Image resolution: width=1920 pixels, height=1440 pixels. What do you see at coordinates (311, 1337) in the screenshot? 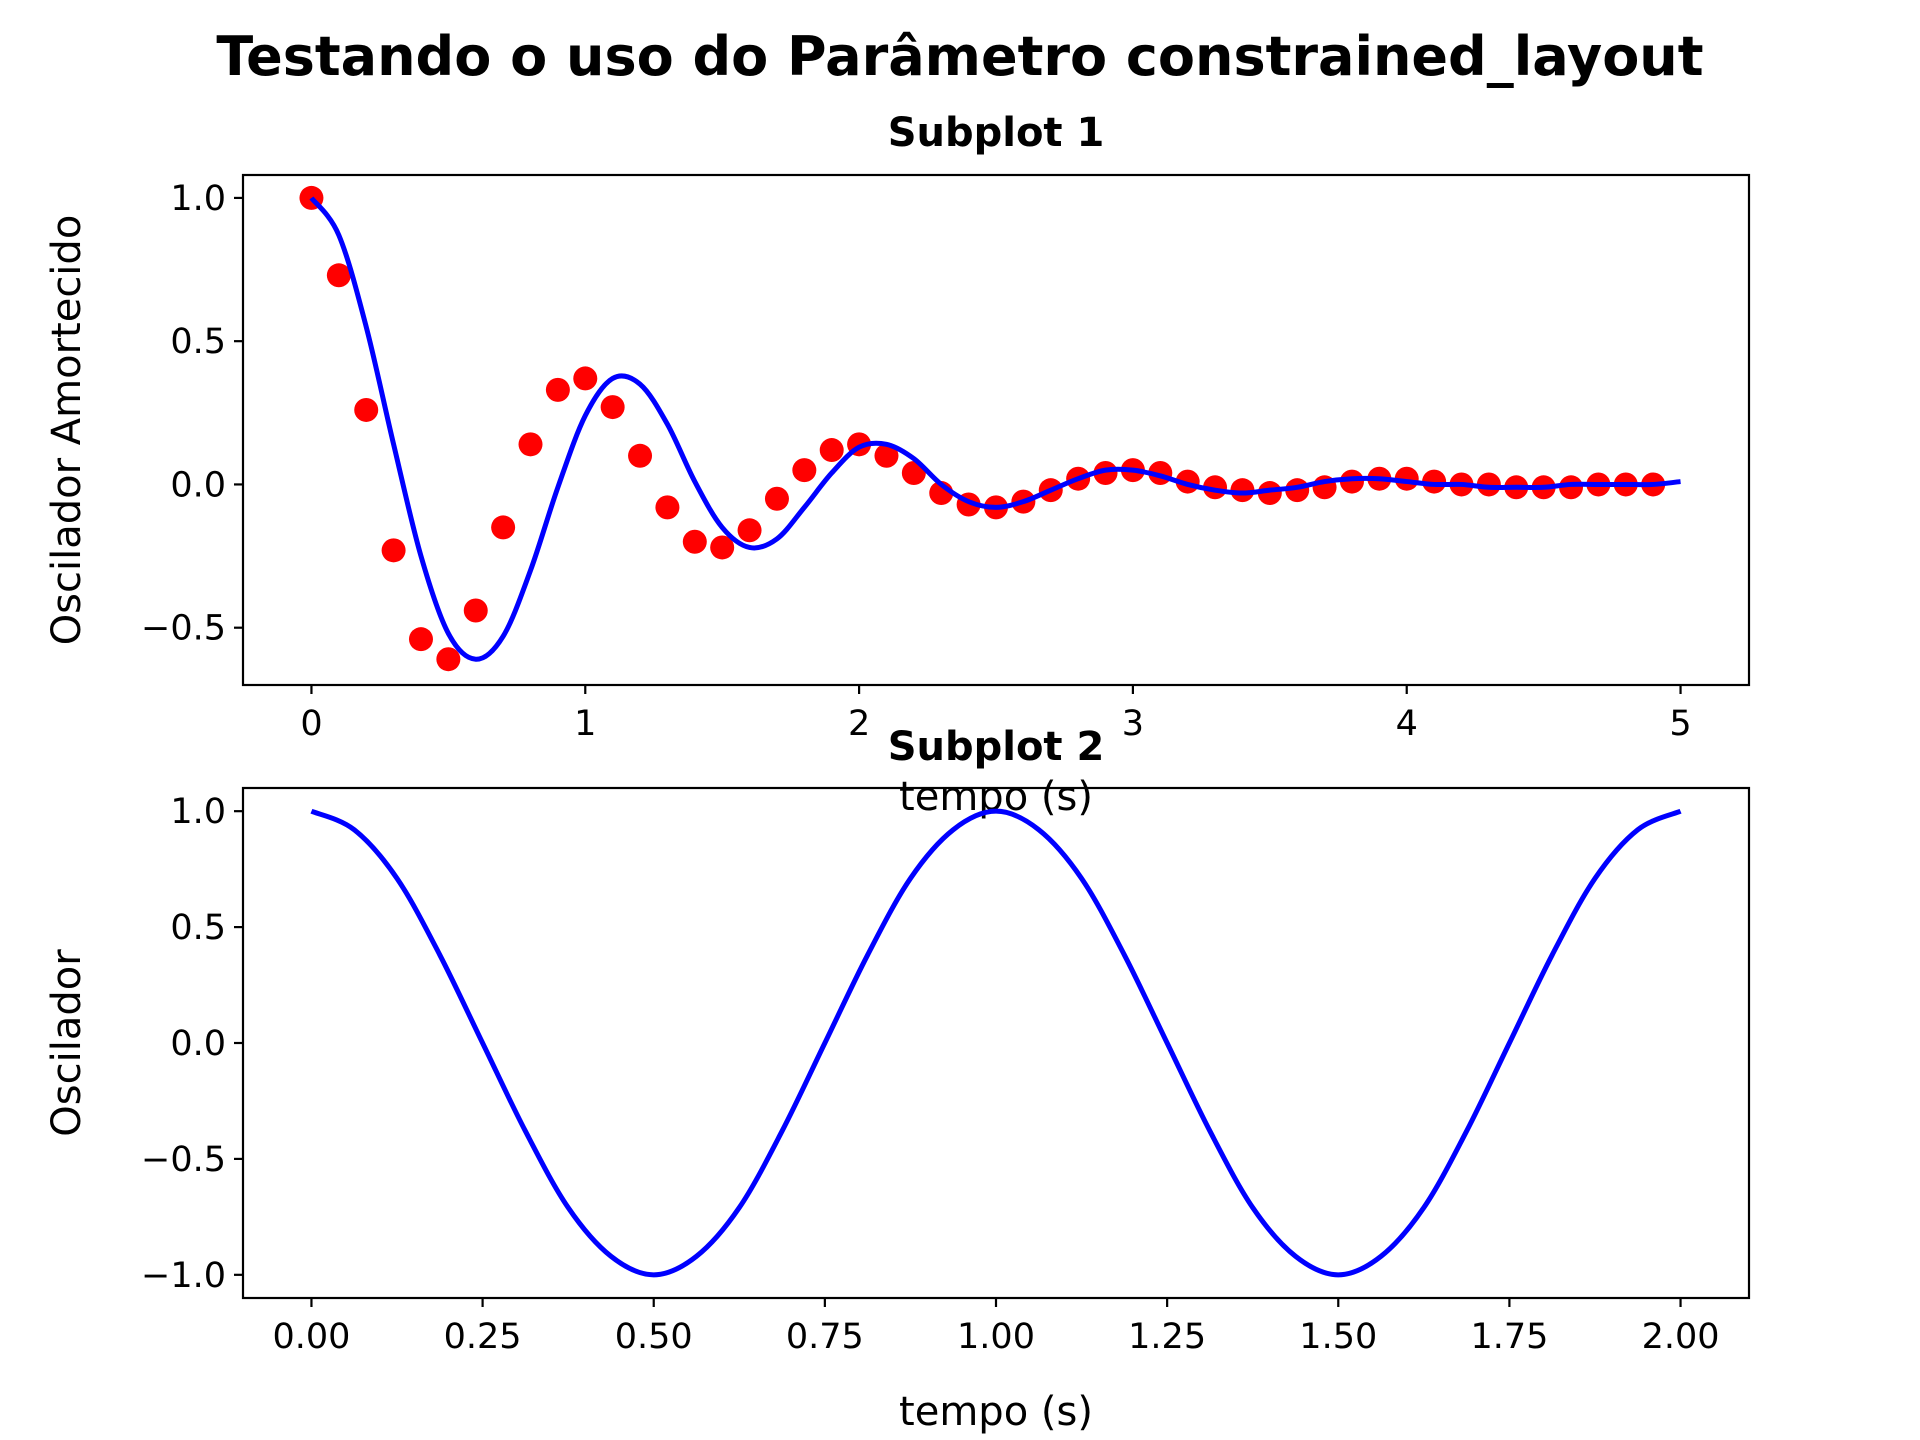
I see `subplot-2-x-tick-label: 0.00` at bounding box center [311, 1337].